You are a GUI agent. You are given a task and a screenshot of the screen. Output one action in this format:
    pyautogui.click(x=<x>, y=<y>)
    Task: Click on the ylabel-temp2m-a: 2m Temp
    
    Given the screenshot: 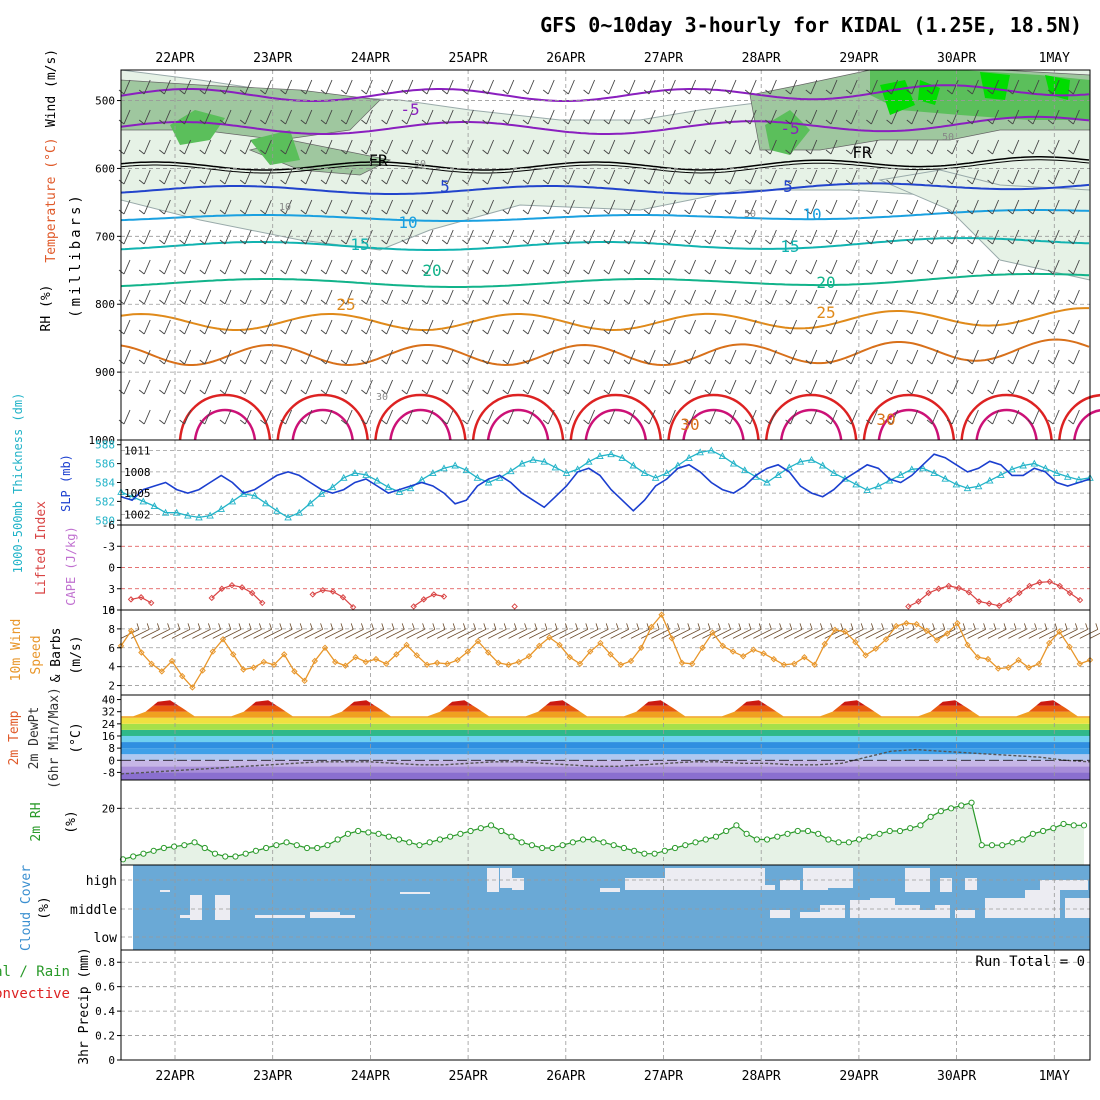 What is the action you would take?
    pyautogui.click(x=14, y=737)
    